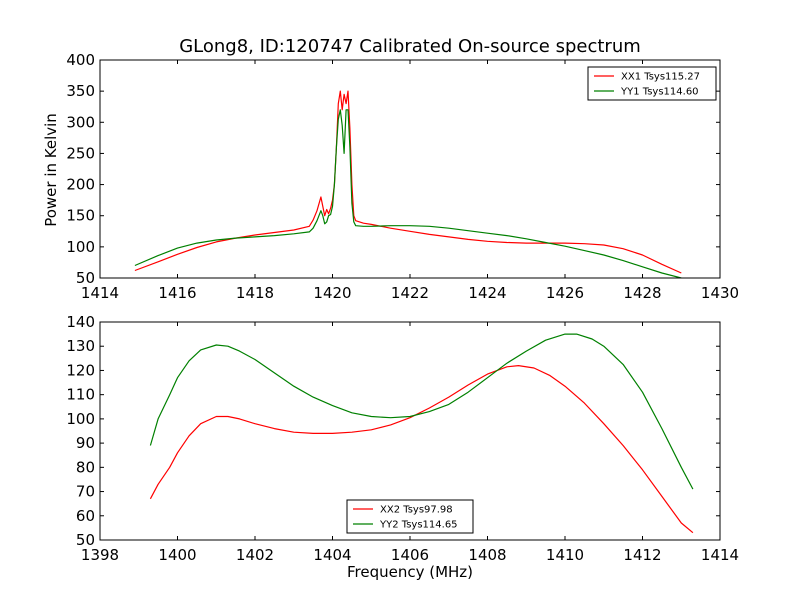 The width and height of the screenshot is (800, 600). Describe the element at coordinates (565, 293) in the screenshot. I see `x-tick-label: 1426` at that location.